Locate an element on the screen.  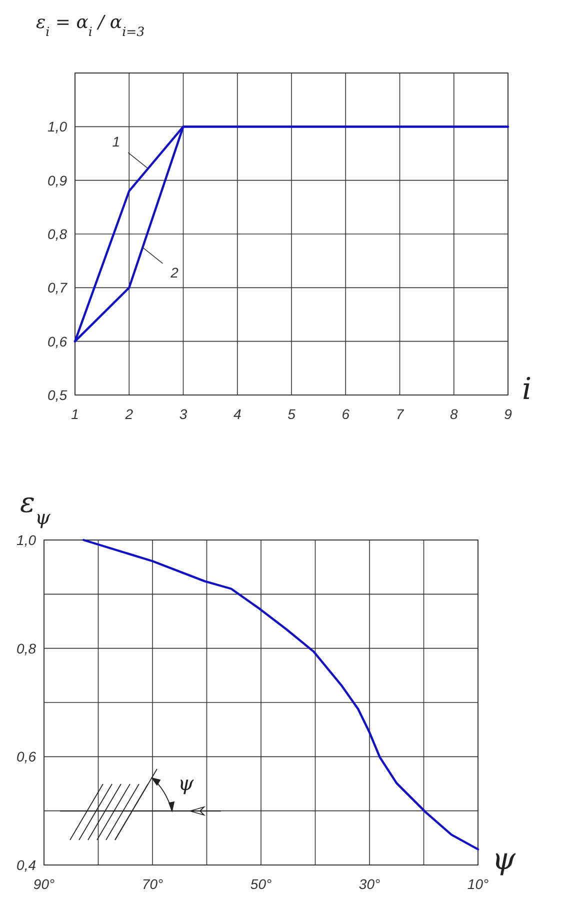
x-tick-label: 10° is located at coordinates (478, 884).